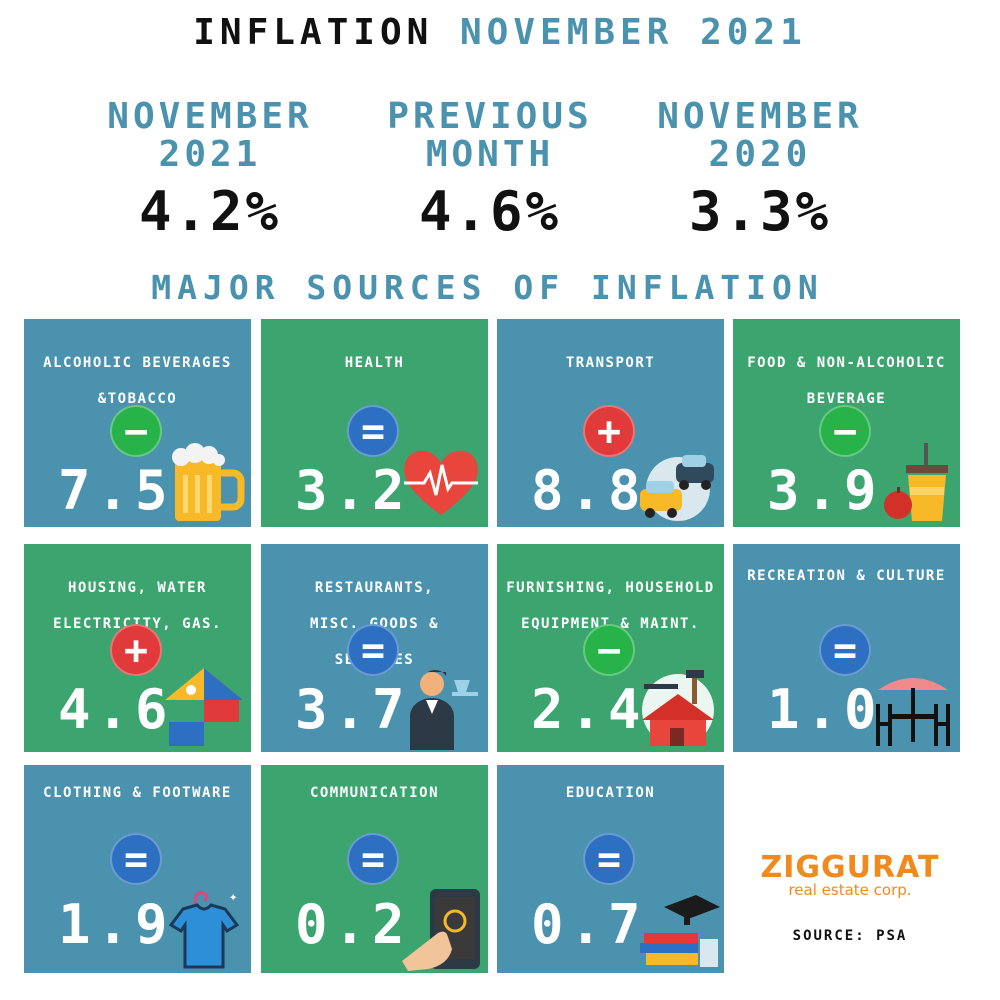 This screenshot has height=1000, width=1000. What do you see at coordinates (137, 399) in the screenshot?
I see `tile-label-line2: &TOBACCO` at bounding box center [137, 399].